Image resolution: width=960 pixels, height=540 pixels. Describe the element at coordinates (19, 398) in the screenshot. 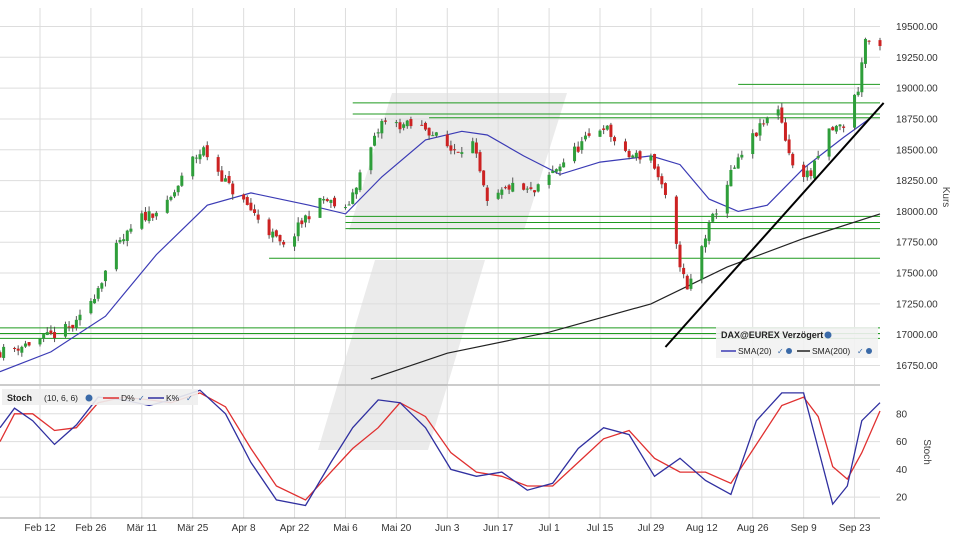

I see `stoch-title: Stoch` at that location.